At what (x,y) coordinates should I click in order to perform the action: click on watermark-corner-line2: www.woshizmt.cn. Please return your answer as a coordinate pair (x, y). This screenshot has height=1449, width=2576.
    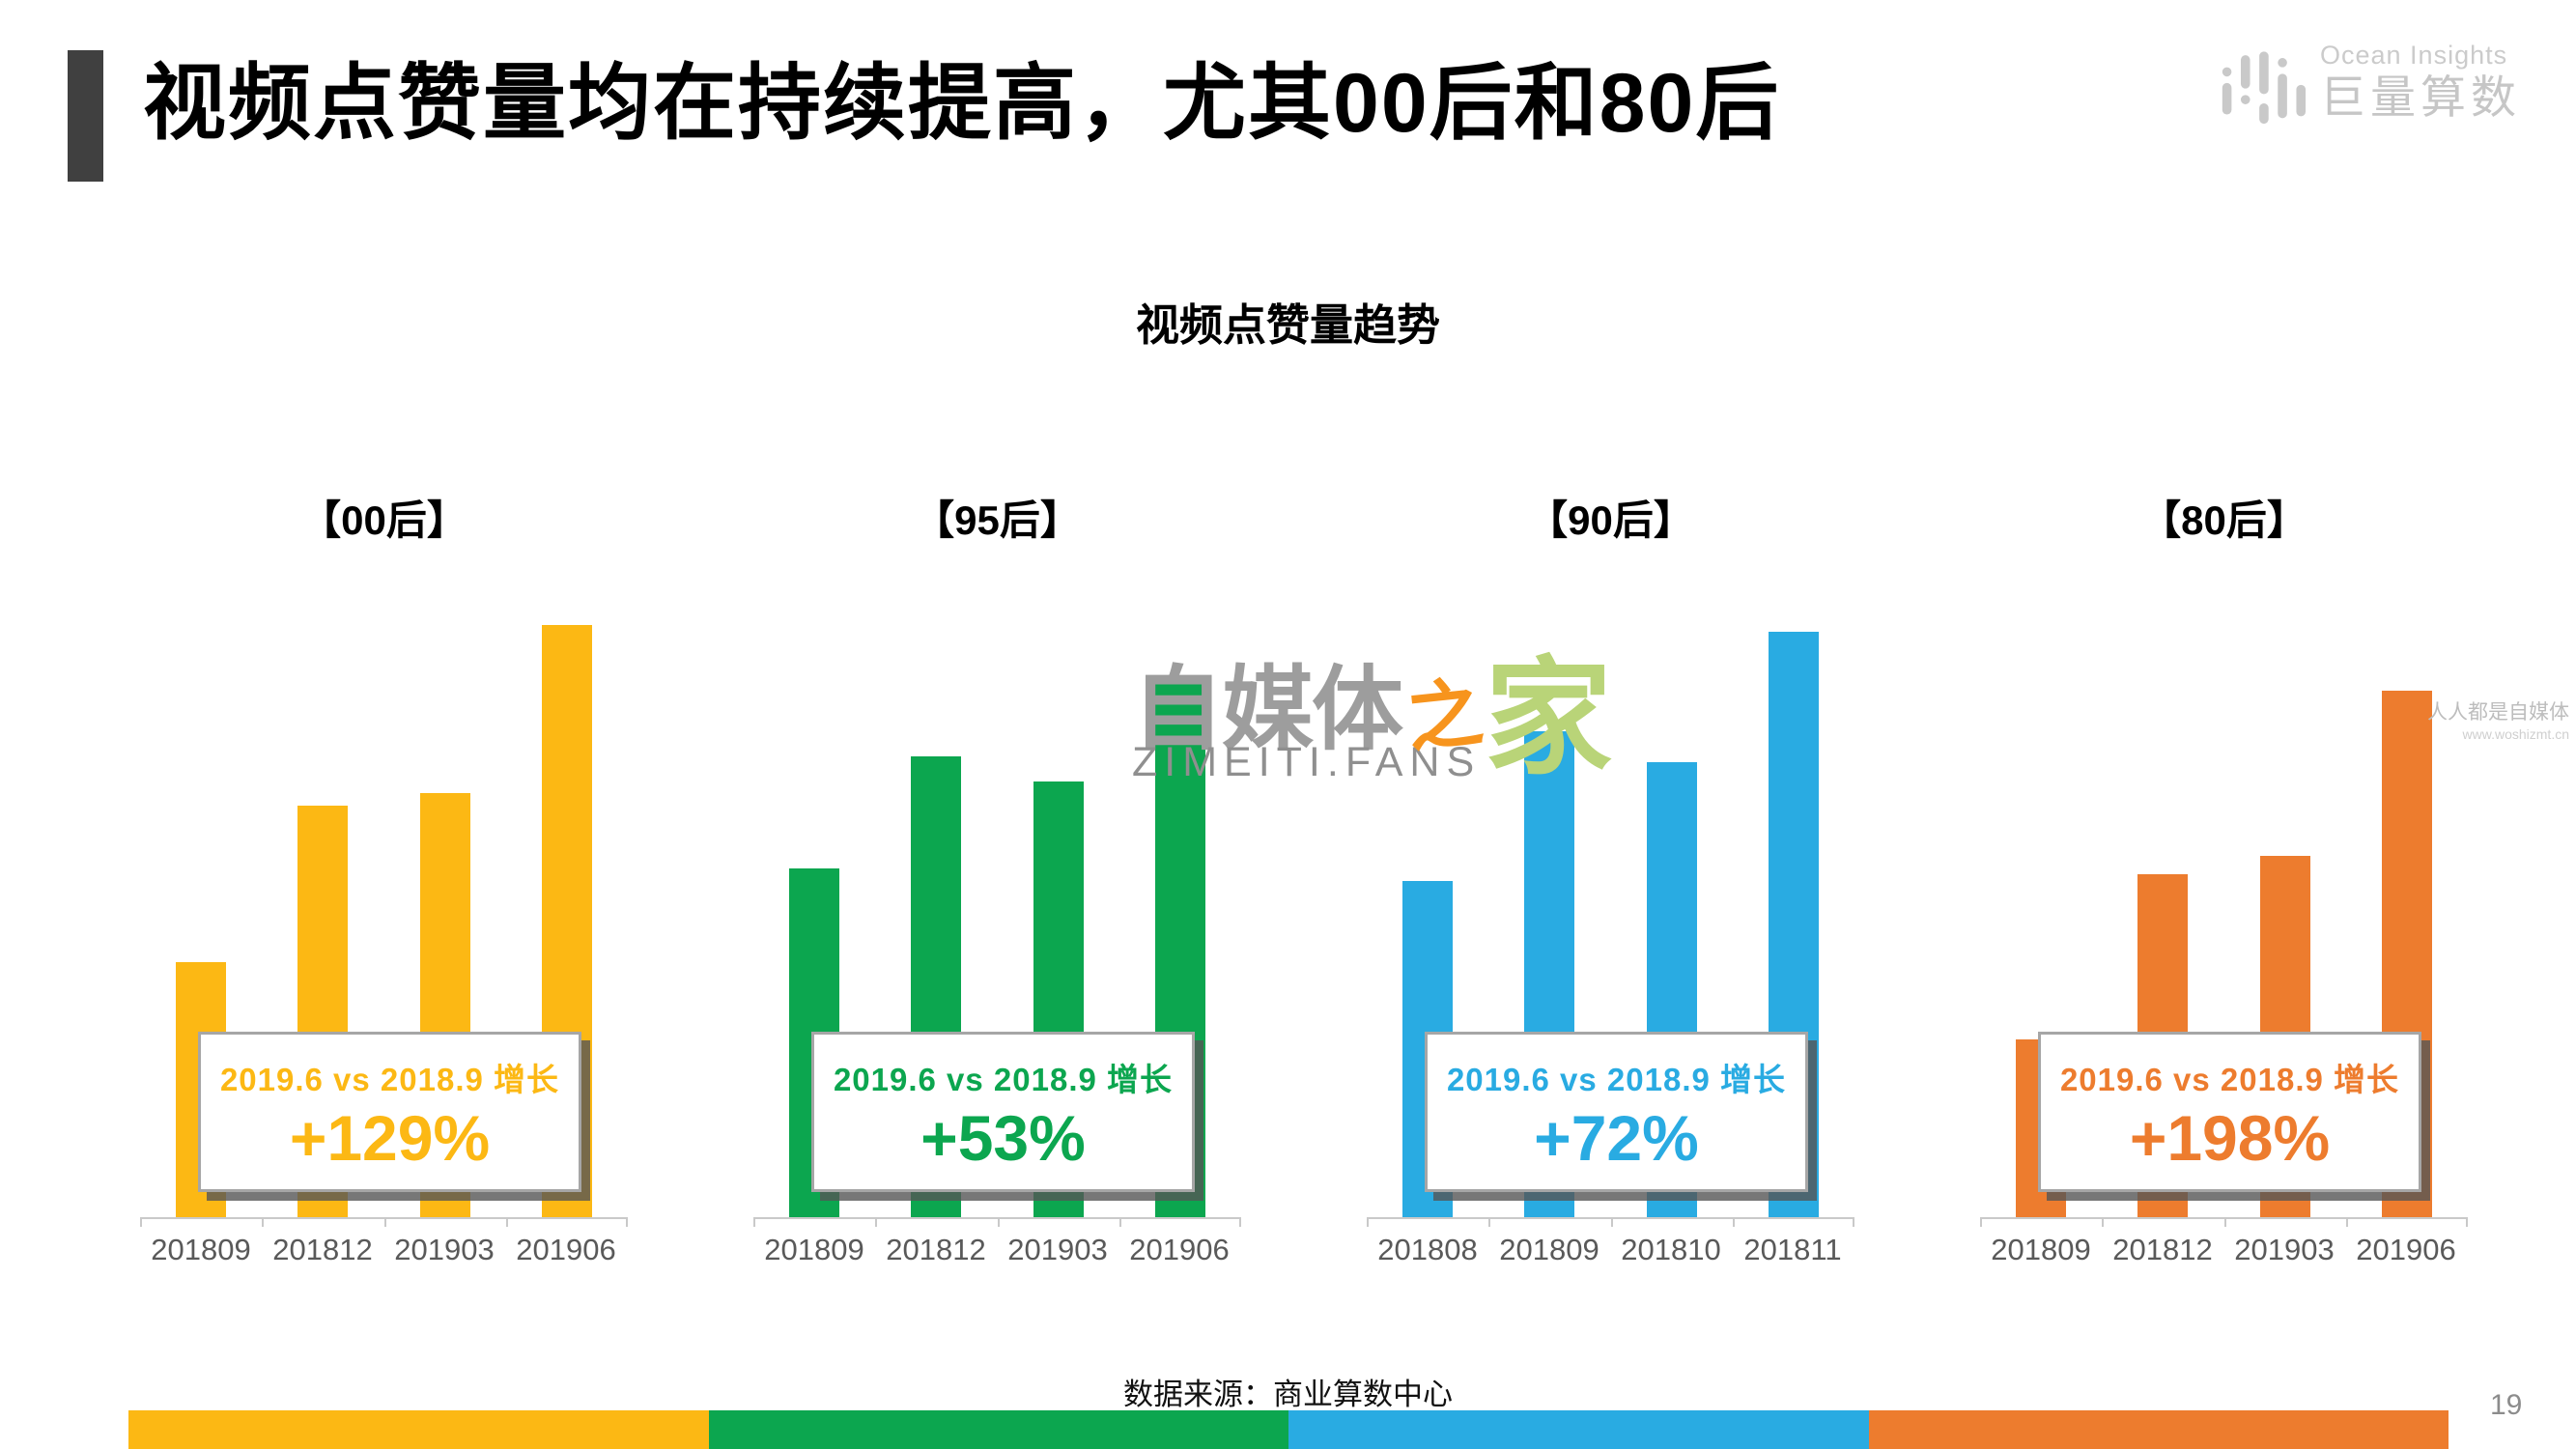
    Looking at the image, I should click on (2515, 734).